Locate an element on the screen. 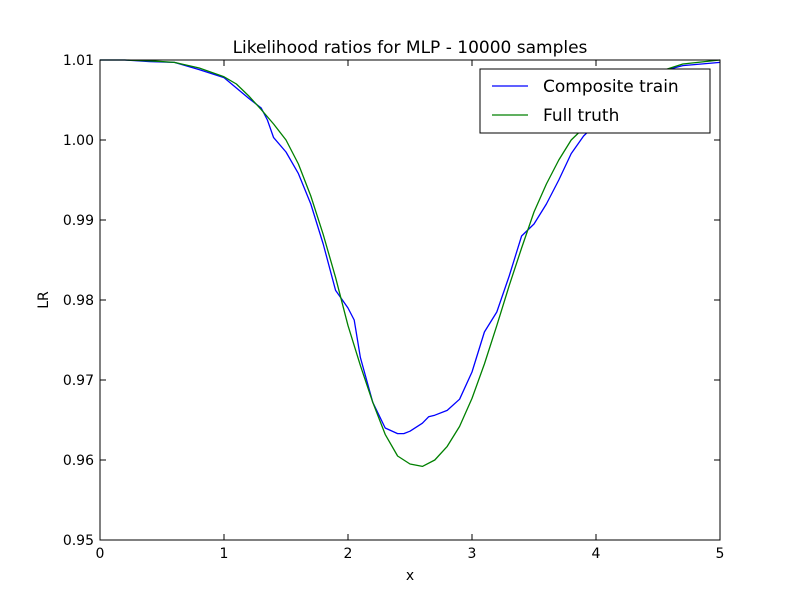  legend-label-composite-train: Composite train is located at coordinates (611, 87).